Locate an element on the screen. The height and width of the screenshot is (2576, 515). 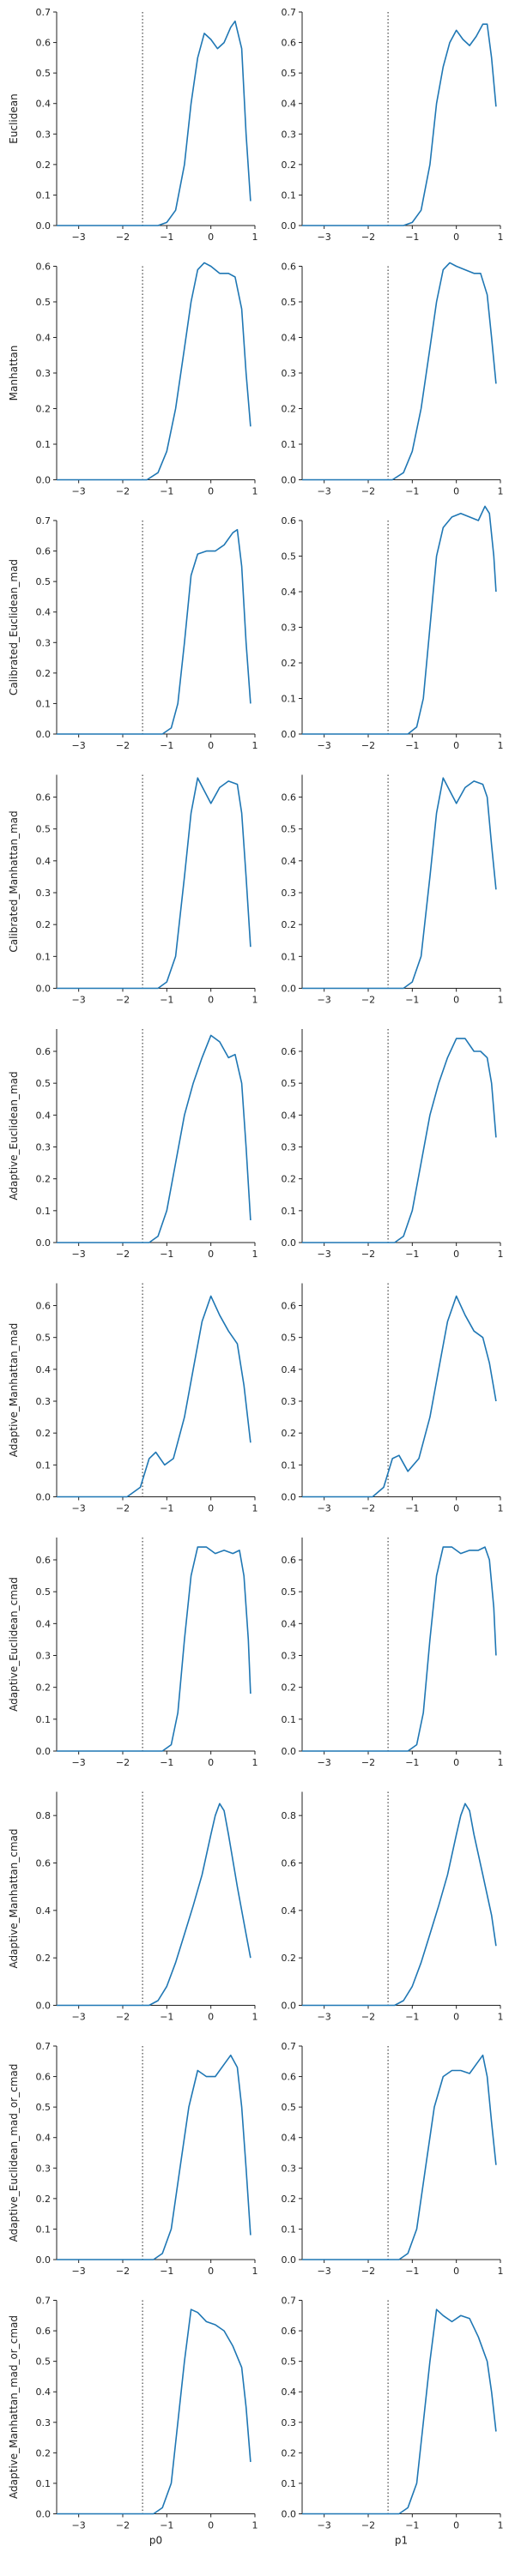
subplot: 0.0 0.1 0.2 0.3 0.4 0.5 0.6 −3 −2 −1 0 1 is located at coordinates (393, 1398).